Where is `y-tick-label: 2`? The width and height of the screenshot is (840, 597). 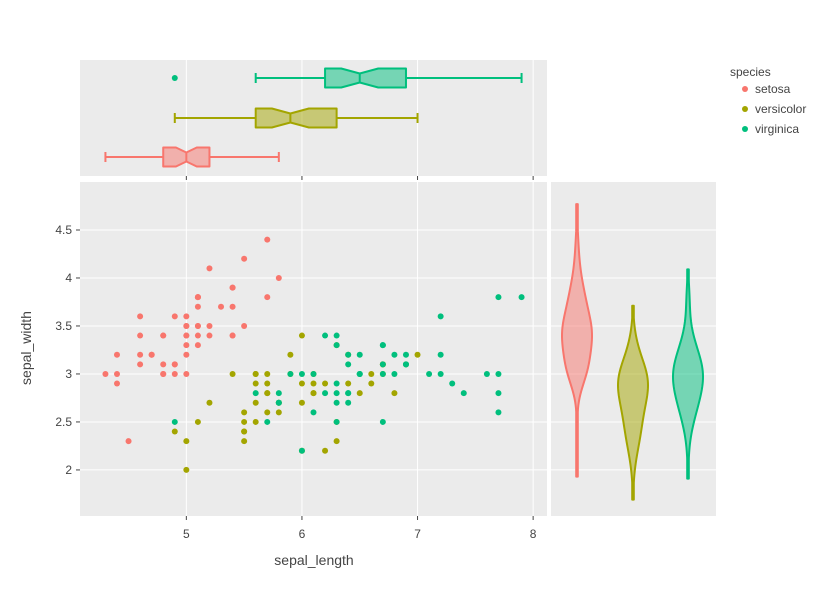
y-tick-label: 2 is located at coordinates (68, 470).